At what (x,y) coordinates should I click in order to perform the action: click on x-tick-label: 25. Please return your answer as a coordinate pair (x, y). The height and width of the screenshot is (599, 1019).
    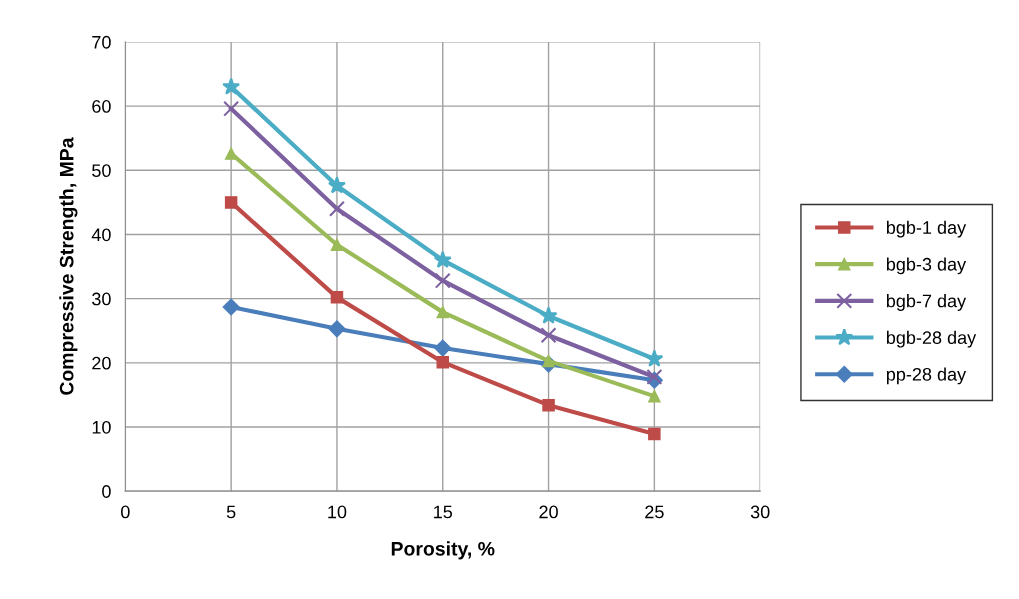
    Looking at the image, I should click on (654, 512).